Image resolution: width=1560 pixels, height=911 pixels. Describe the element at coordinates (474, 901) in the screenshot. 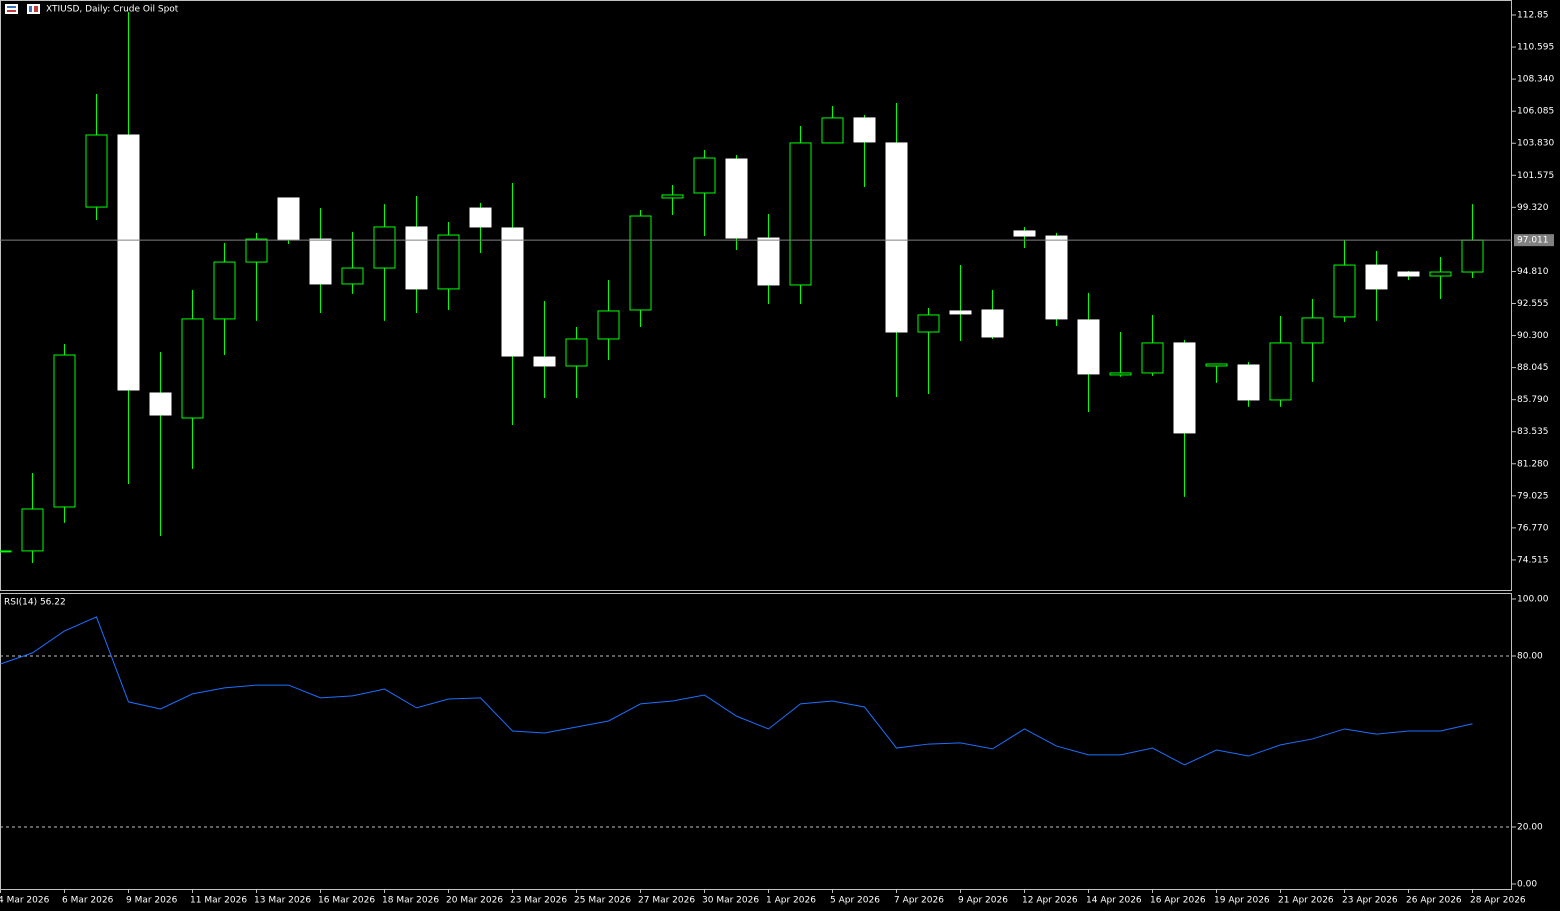

I see `x-tick-label: 20 Mar 2026` at that location.